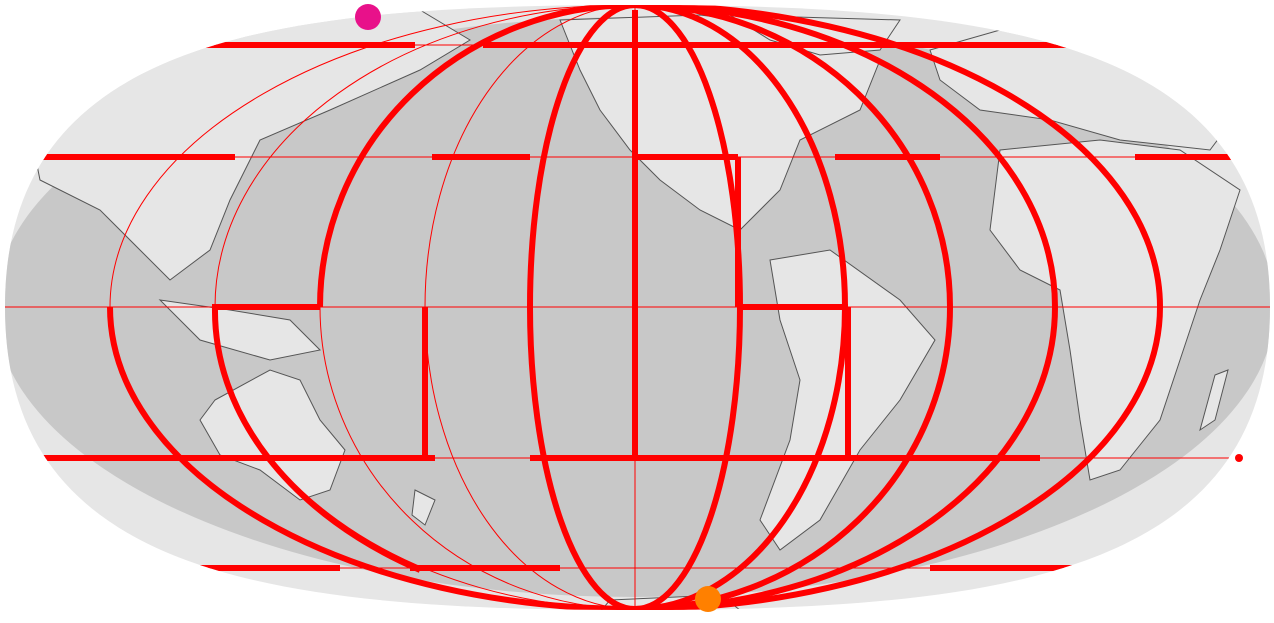  What do you see at coordinates (1115, 310) in the screenshot?
I see `africa` at bounding box center [1115, 310].